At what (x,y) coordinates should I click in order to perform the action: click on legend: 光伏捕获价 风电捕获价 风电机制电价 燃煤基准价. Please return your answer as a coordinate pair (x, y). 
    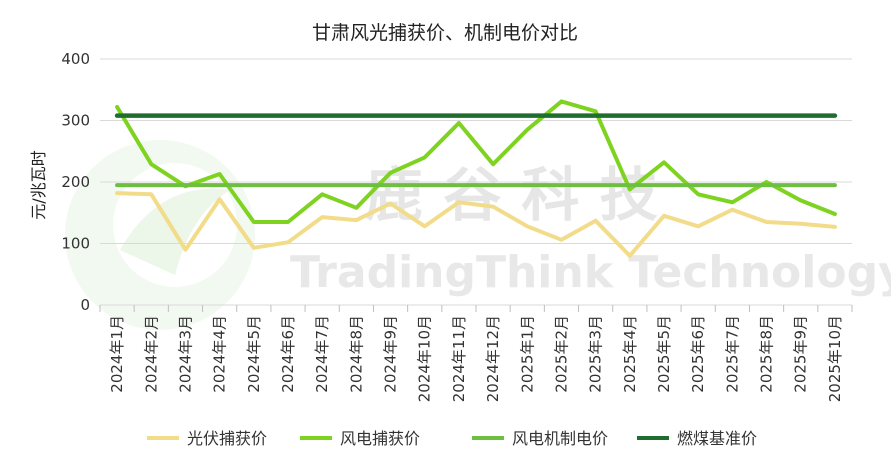
    Looking at the image, I should click on (452, 438).